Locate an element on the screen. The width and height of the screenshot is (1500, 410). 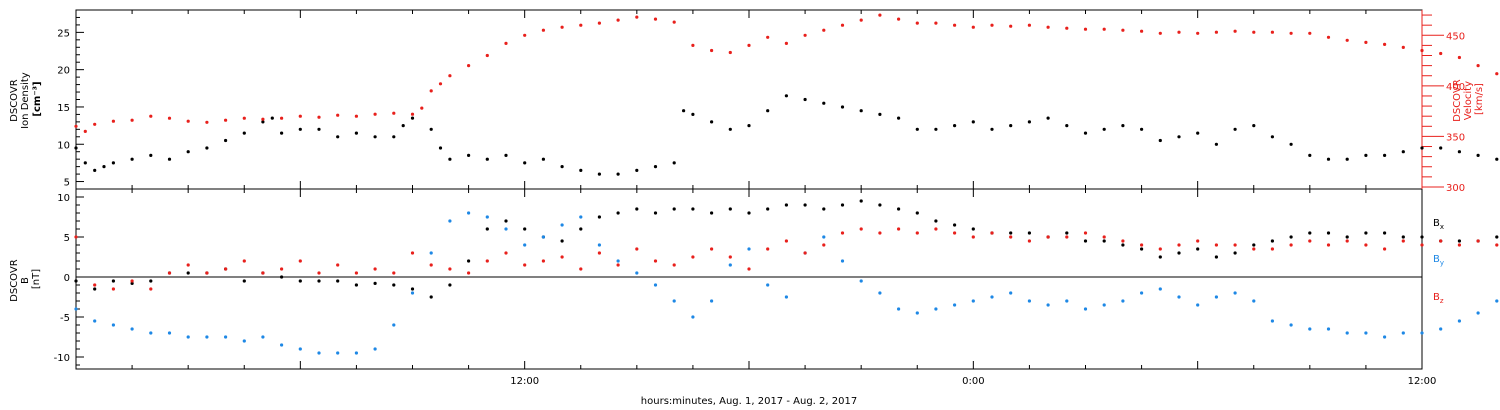
legend-bz-sub: z is located at coordinates (1442, 301).